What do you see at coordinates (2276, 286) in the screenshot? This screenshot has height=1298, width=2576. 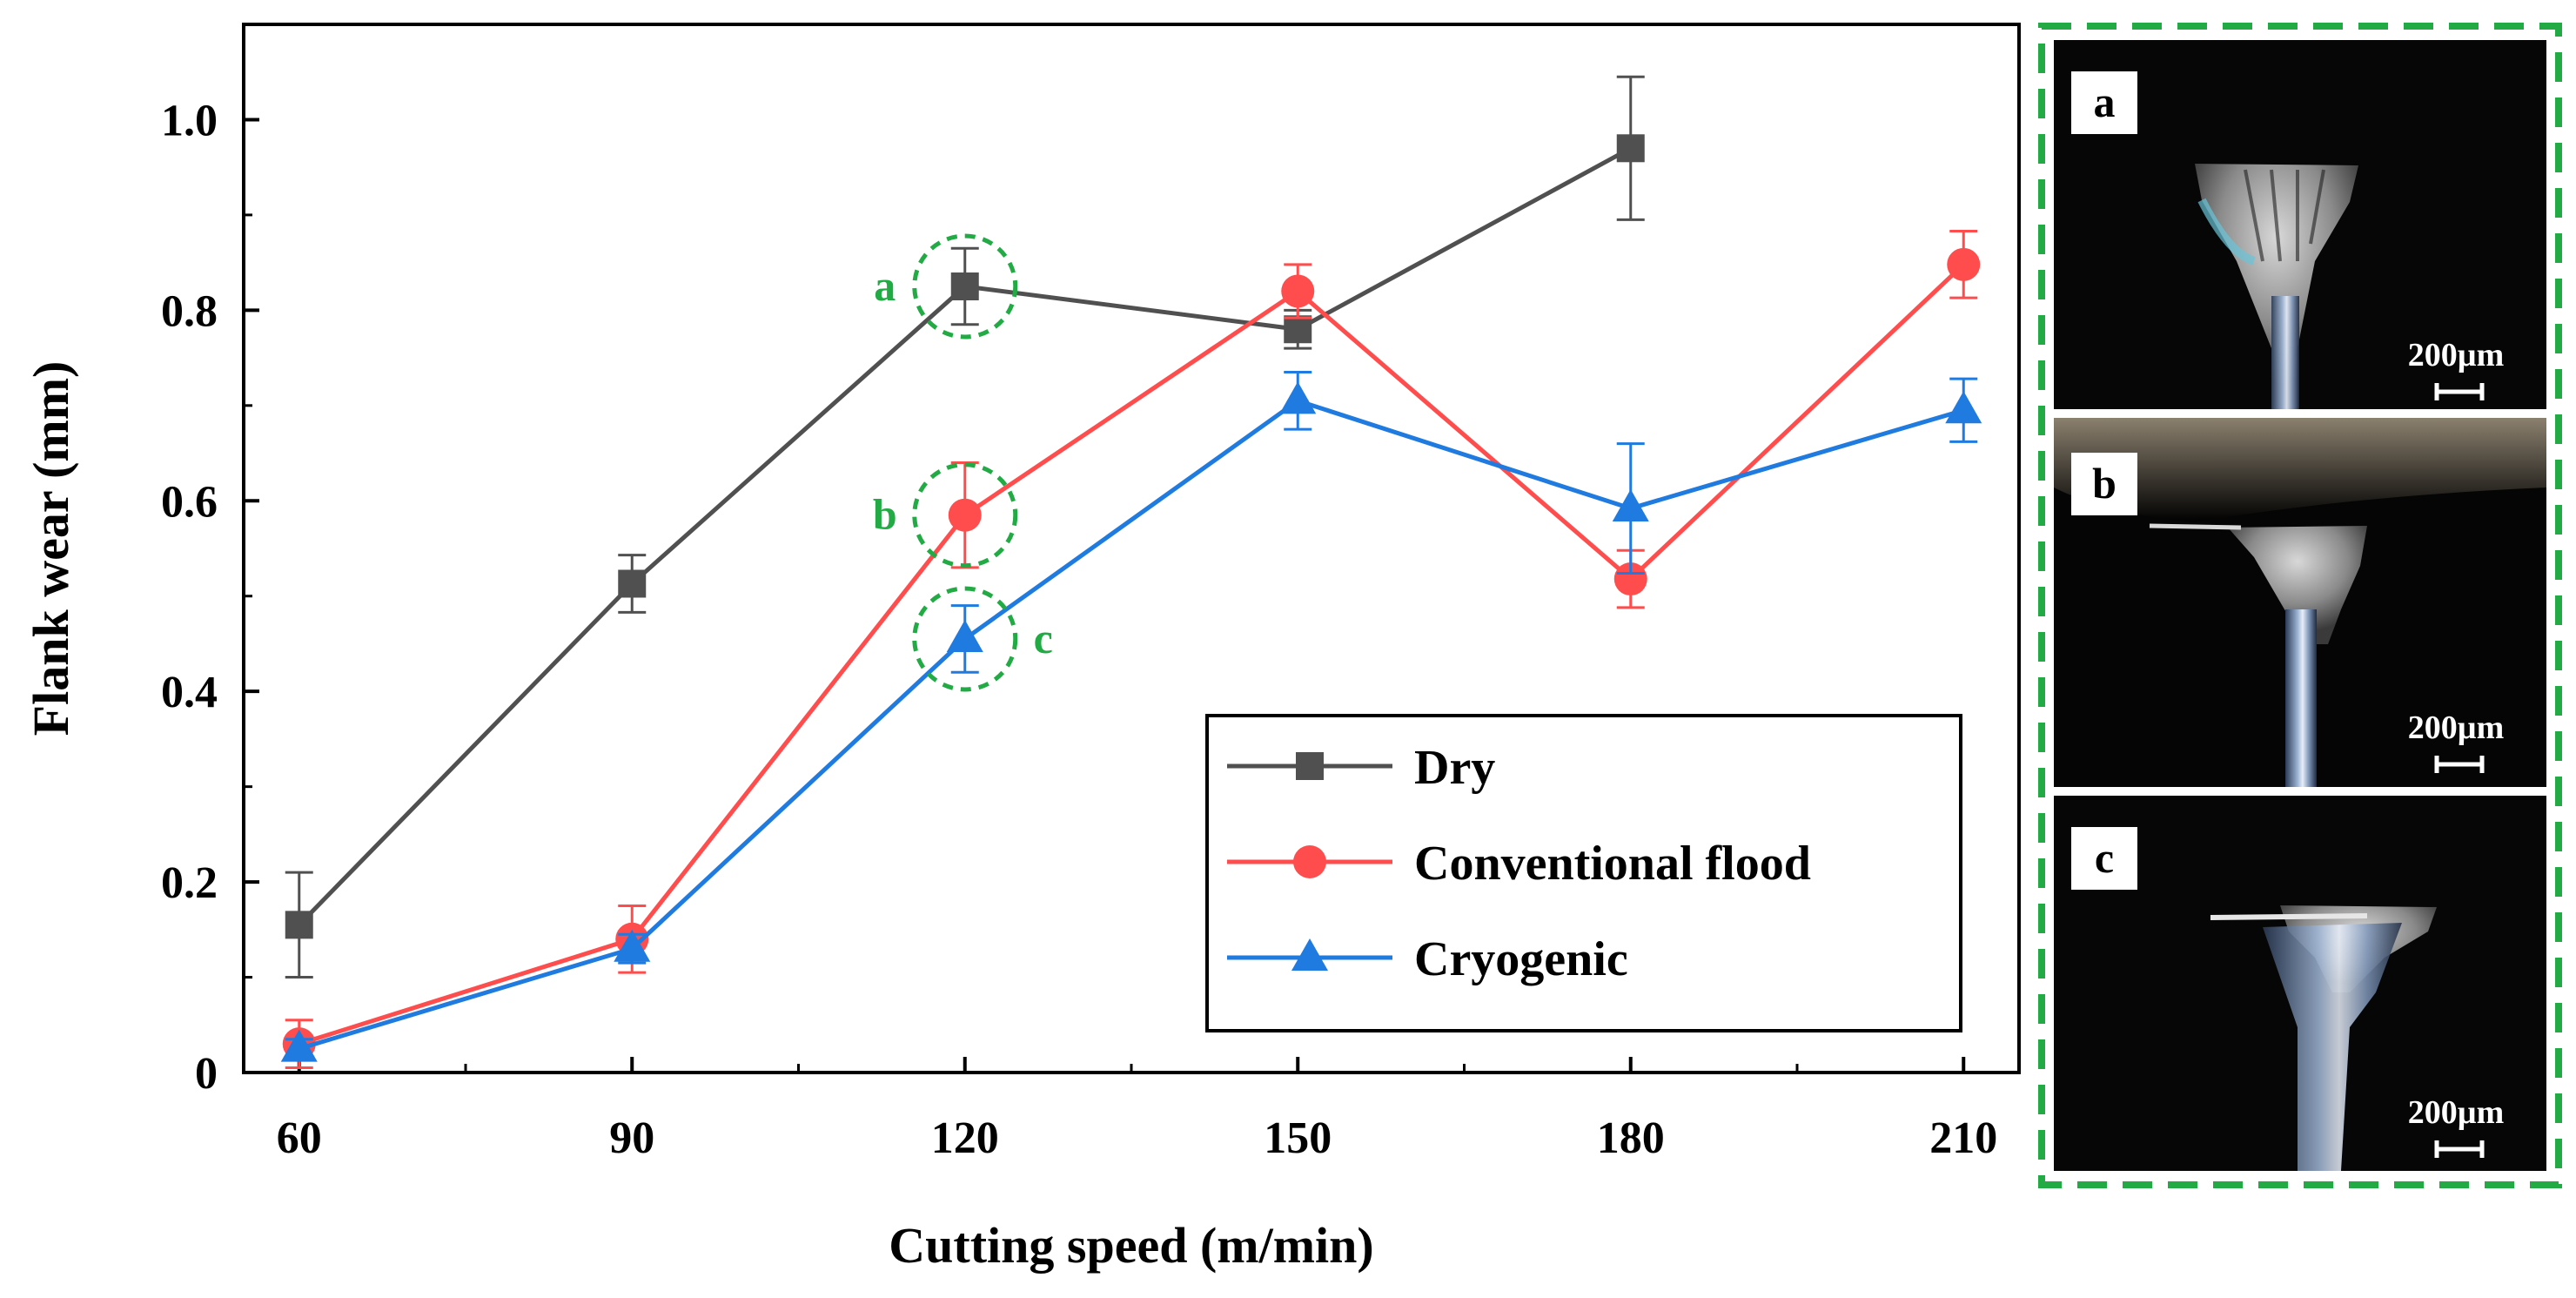 I see `tool-tip-a` at bounding box center [2276, 286].